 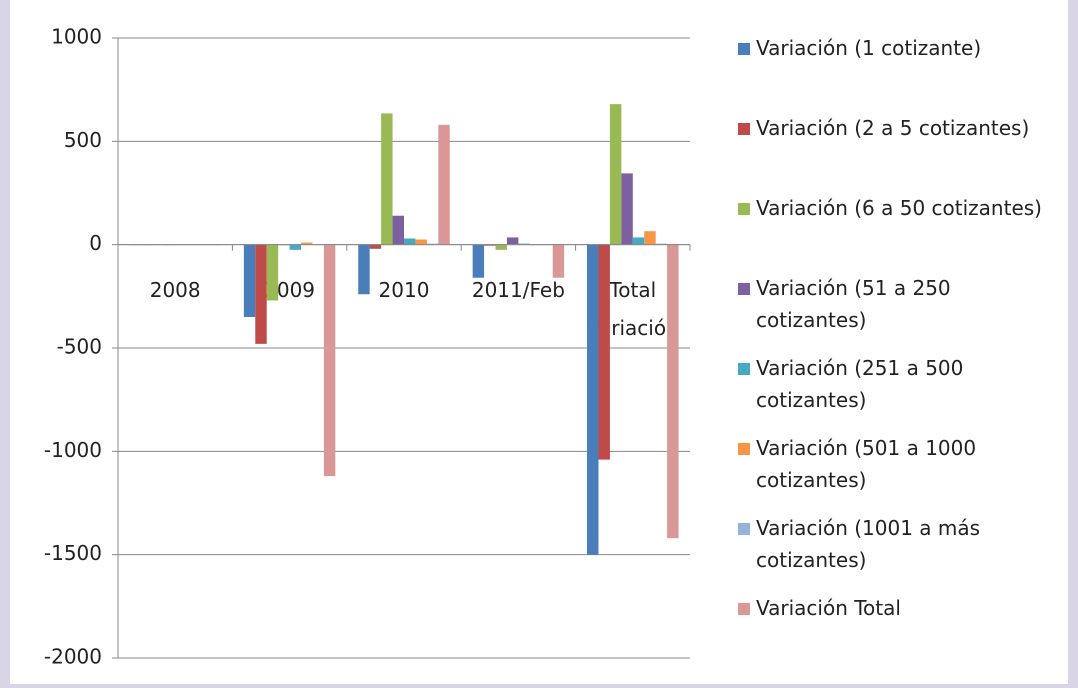 I want to click on legend-label: Variación (501 a 1000 cotizantes), so click(x=866, y=464).